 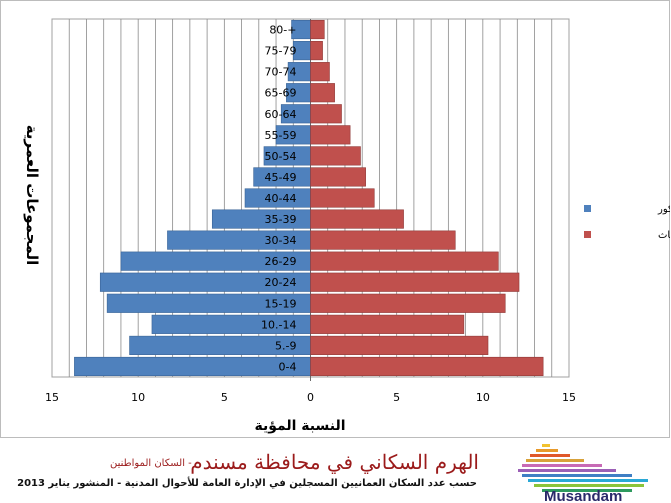 I want to click on legend: نسبة الذكور نسبة الإناث, so click(x=627, y=222).